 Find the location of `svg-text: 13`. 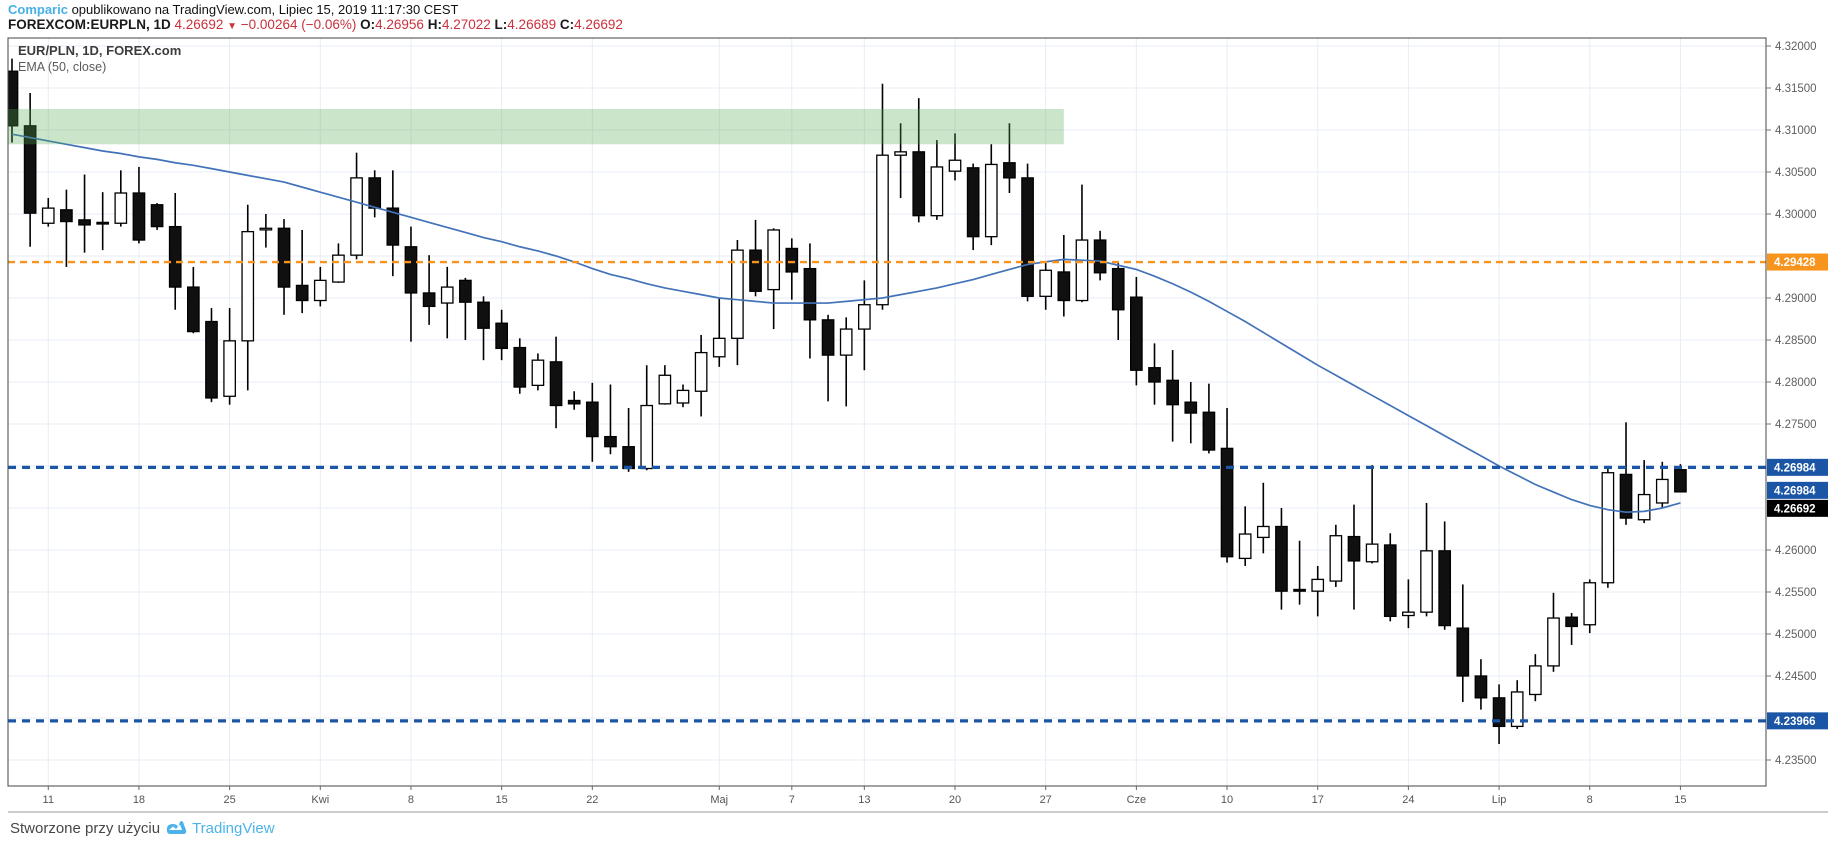

svg-text: 13 is located at coordinates (864, 800).